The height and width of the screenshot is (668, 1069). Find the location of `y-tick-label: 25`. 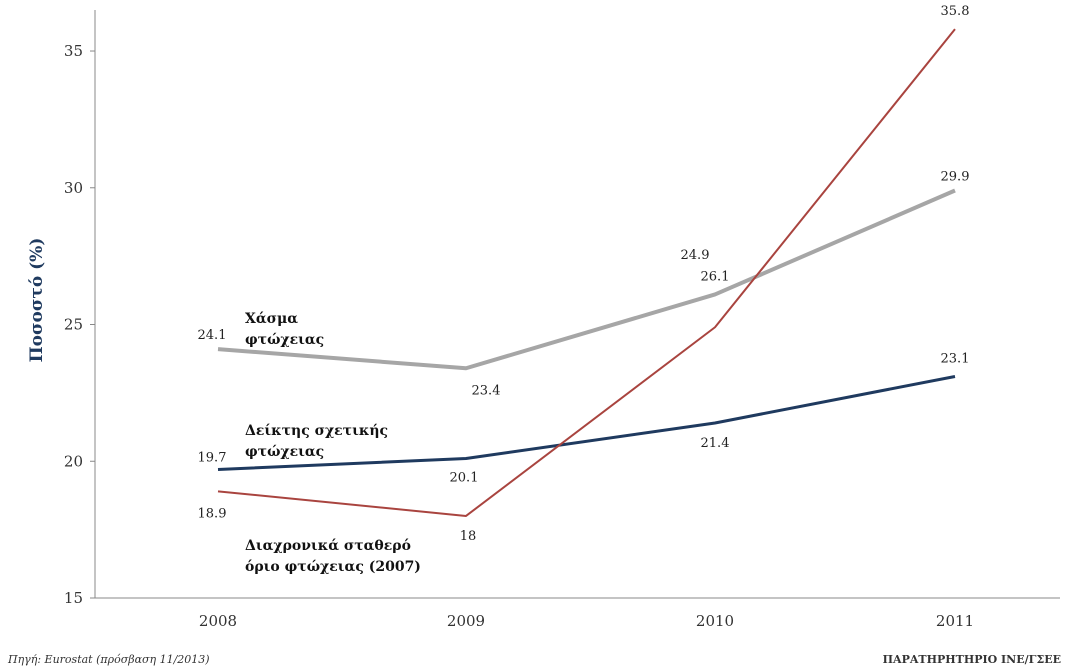

y-tick-label: 25 is located at coordinates (73, 325).